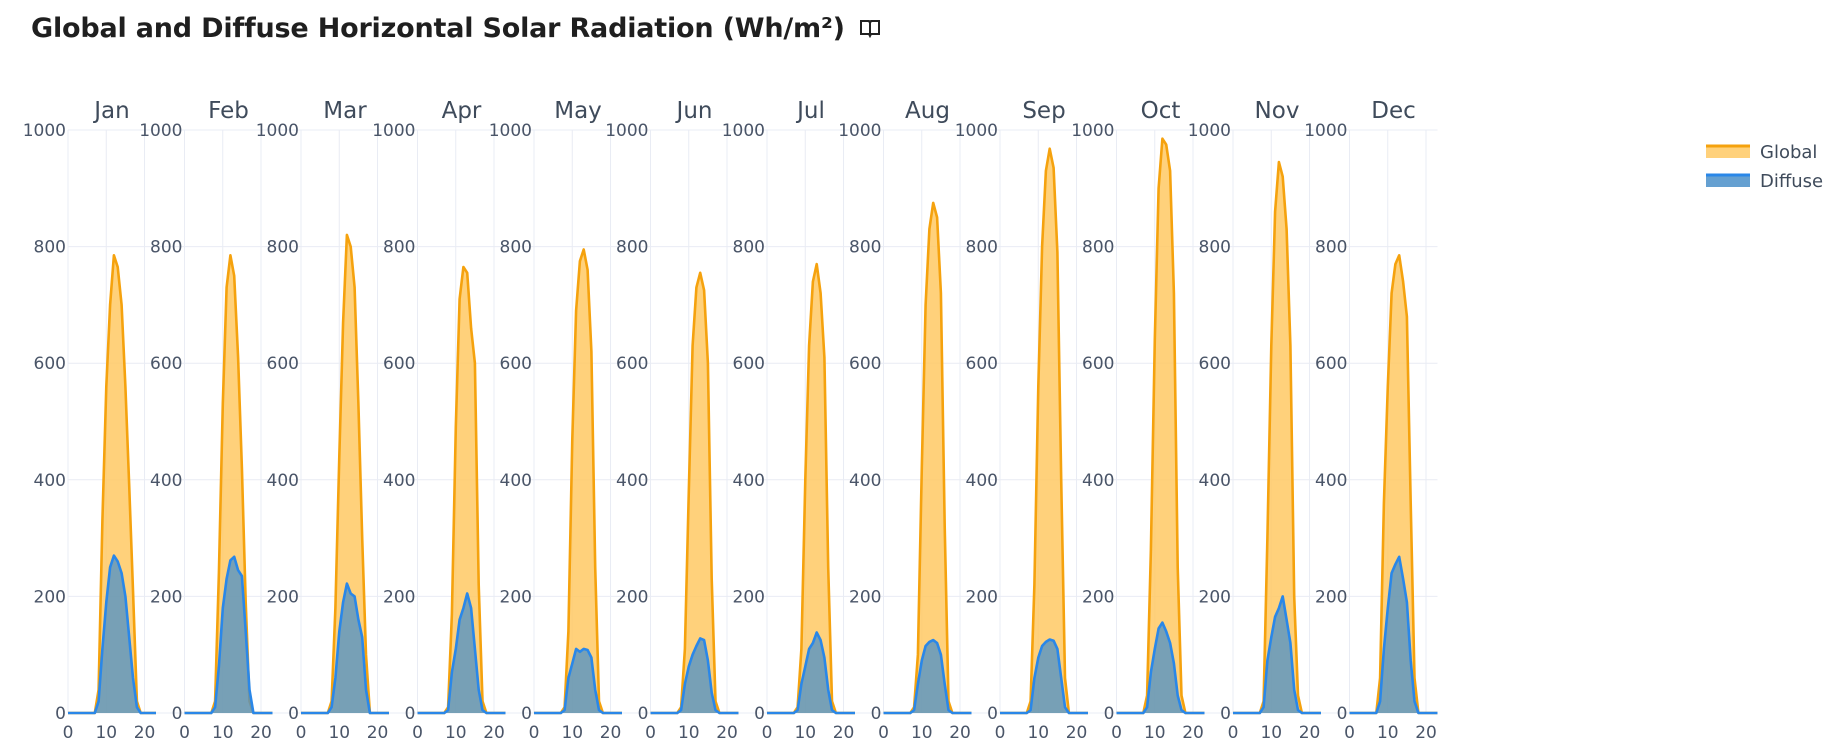 Image resolution: width=1833 pixels, height=753 pixels. I want to click on month-title: Apr, so click(462, 111).